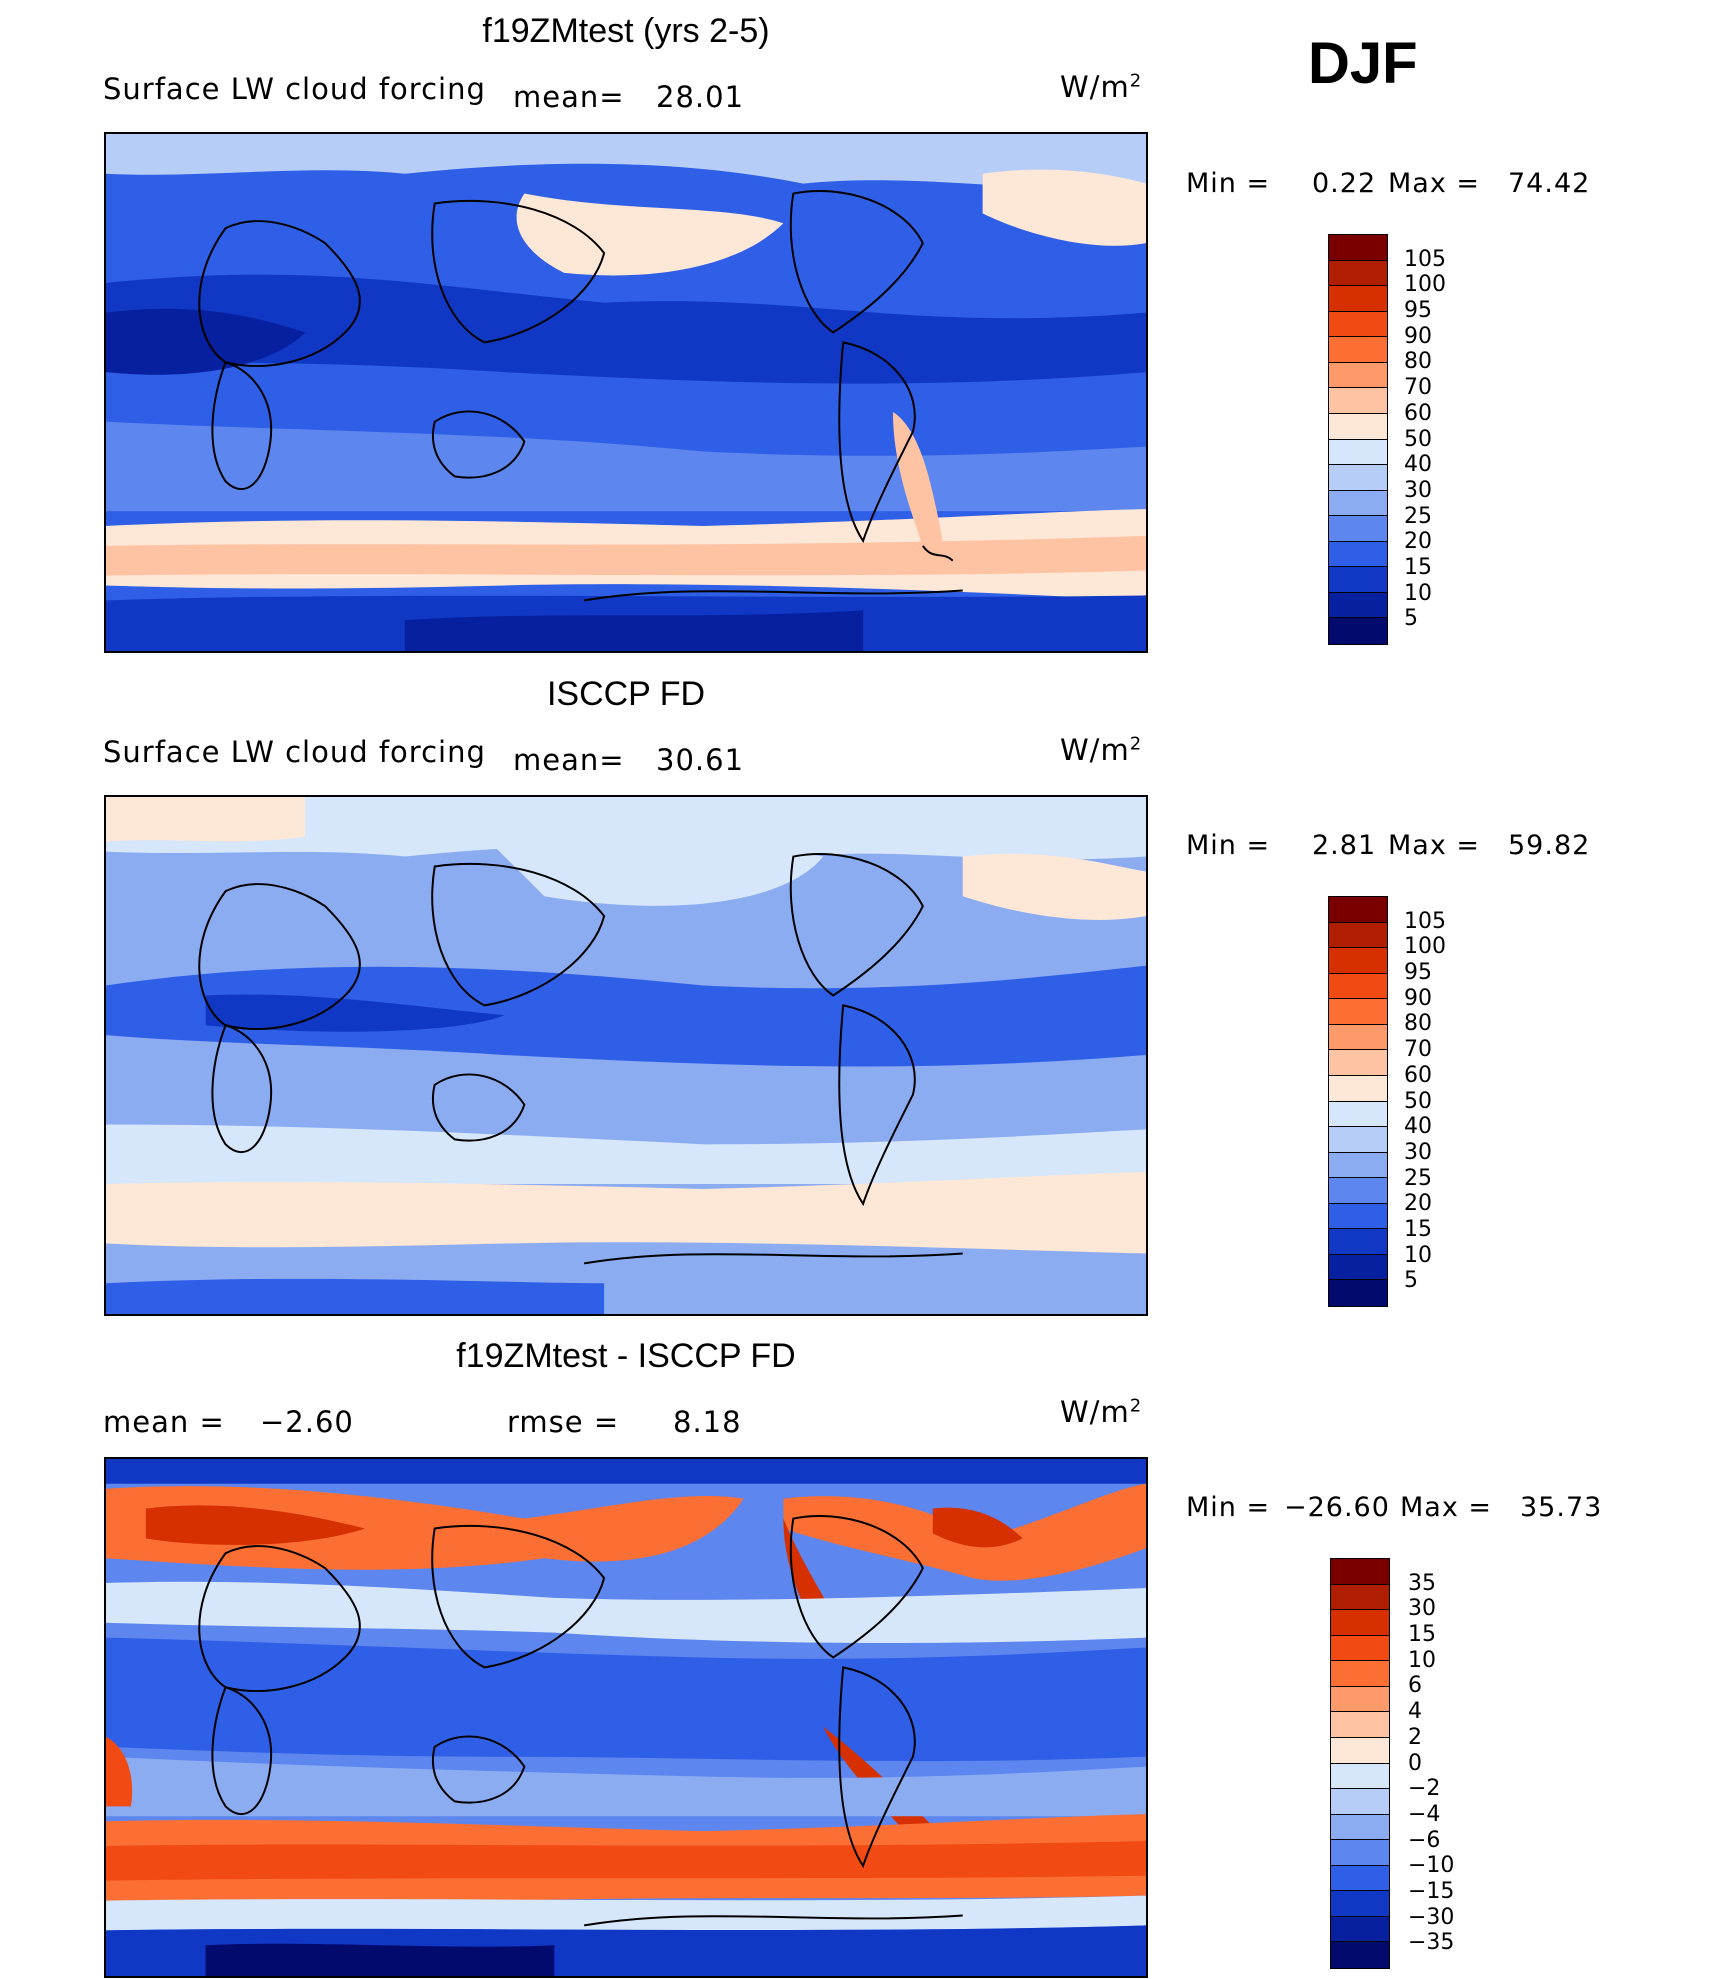  Describe the element at coordinates (1228, 1507) in the screenshot. I see `panel-3-min-label: Min =` at that location.